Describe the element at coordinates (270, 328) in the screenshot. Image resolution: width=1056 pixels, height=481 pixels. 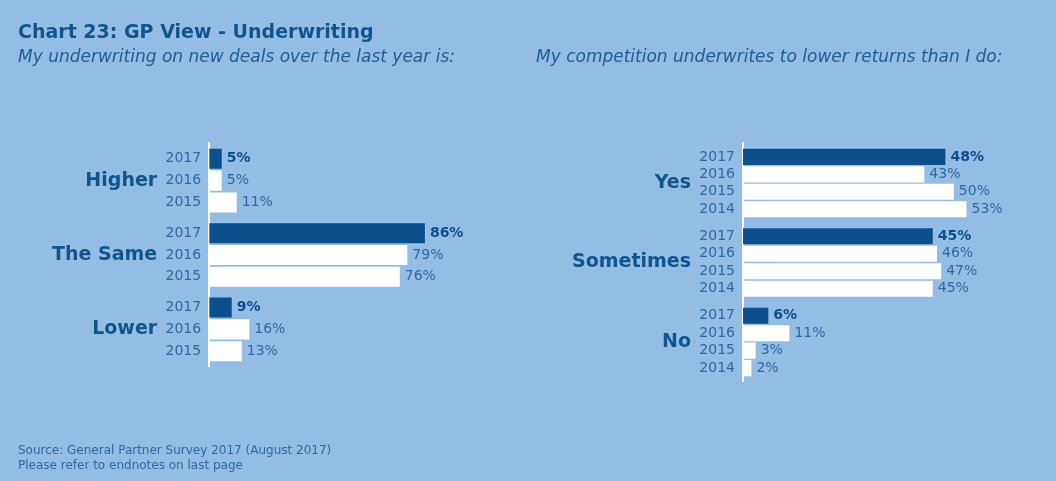
I see `data-label: 16%` at that location.